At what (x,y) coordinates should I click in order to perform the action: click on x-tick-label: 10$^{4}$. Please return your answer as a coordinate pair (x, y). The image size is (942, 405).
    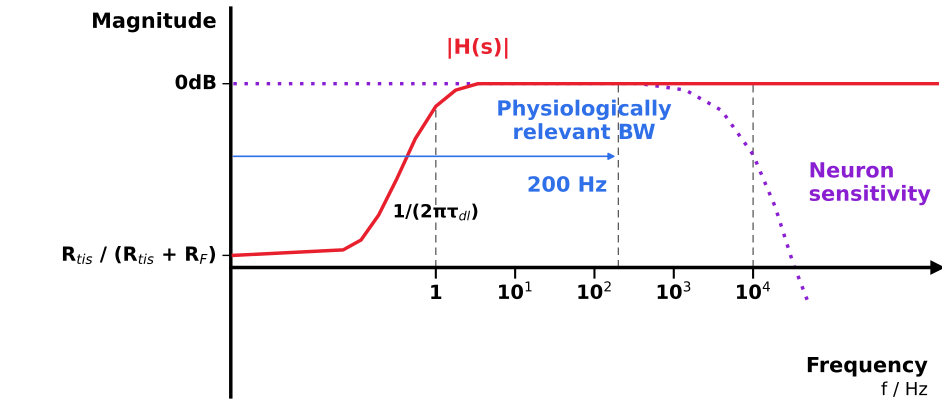
    Looking at the image, I should click on (753, 290).